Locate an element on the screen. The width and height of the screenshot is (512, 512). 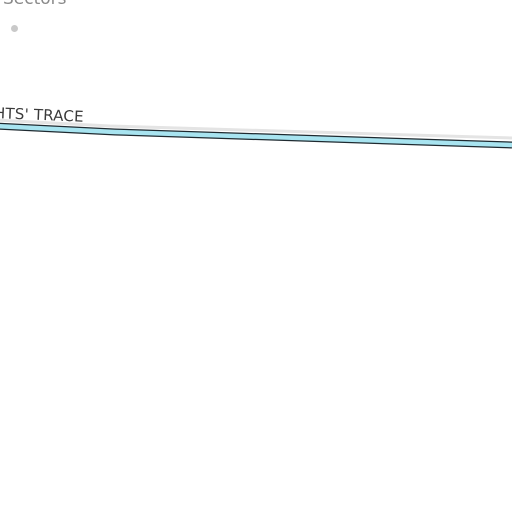
road-fill is located at coordinates (256, 135).